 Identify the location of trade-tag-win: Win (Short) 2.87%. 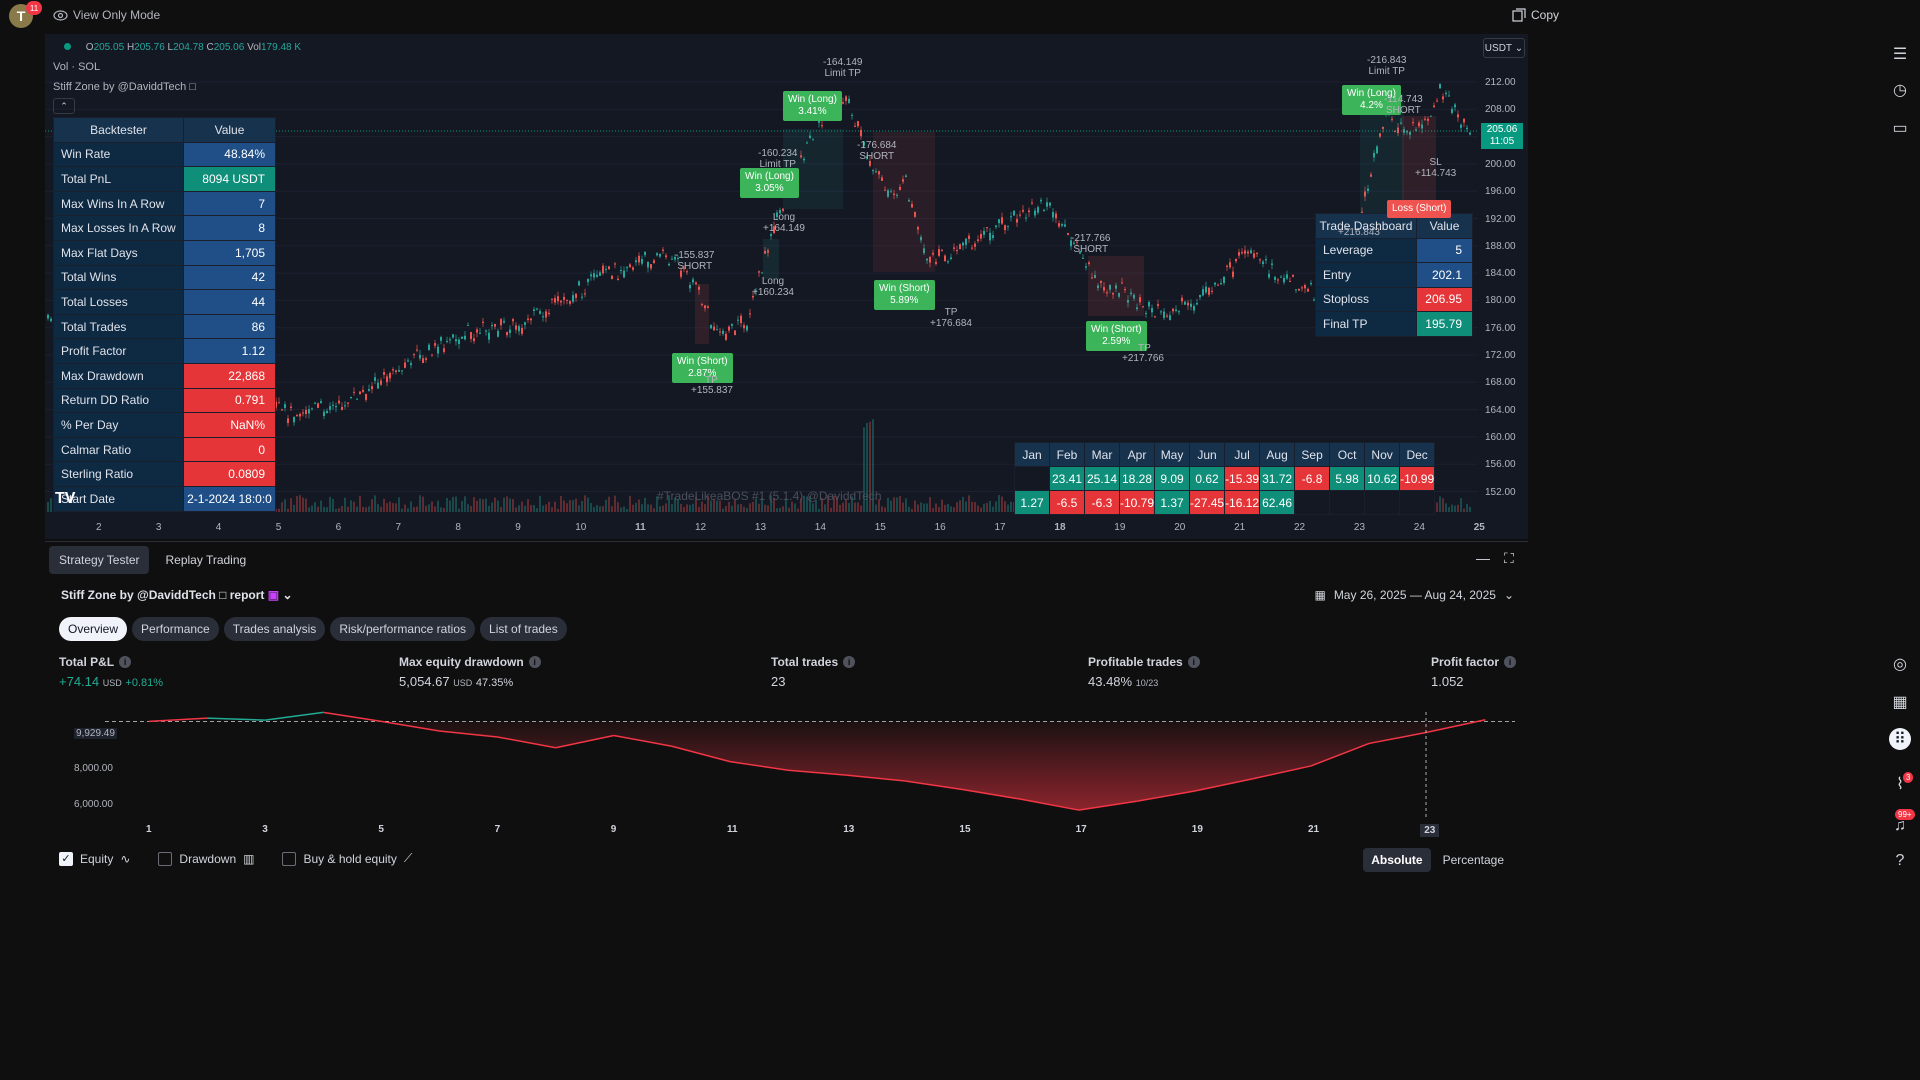
(702, 368).